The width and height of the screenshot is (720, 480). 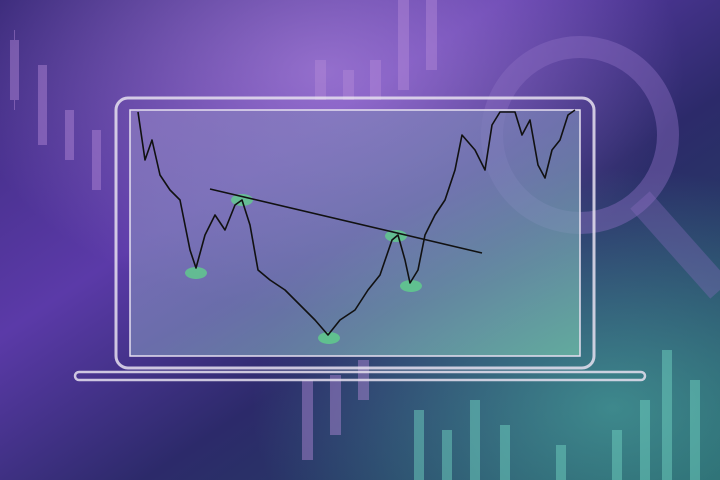 What do you see at coordinates (346, 221) in the screenshot?
I see `neckline` at bounding box center [346, 221].